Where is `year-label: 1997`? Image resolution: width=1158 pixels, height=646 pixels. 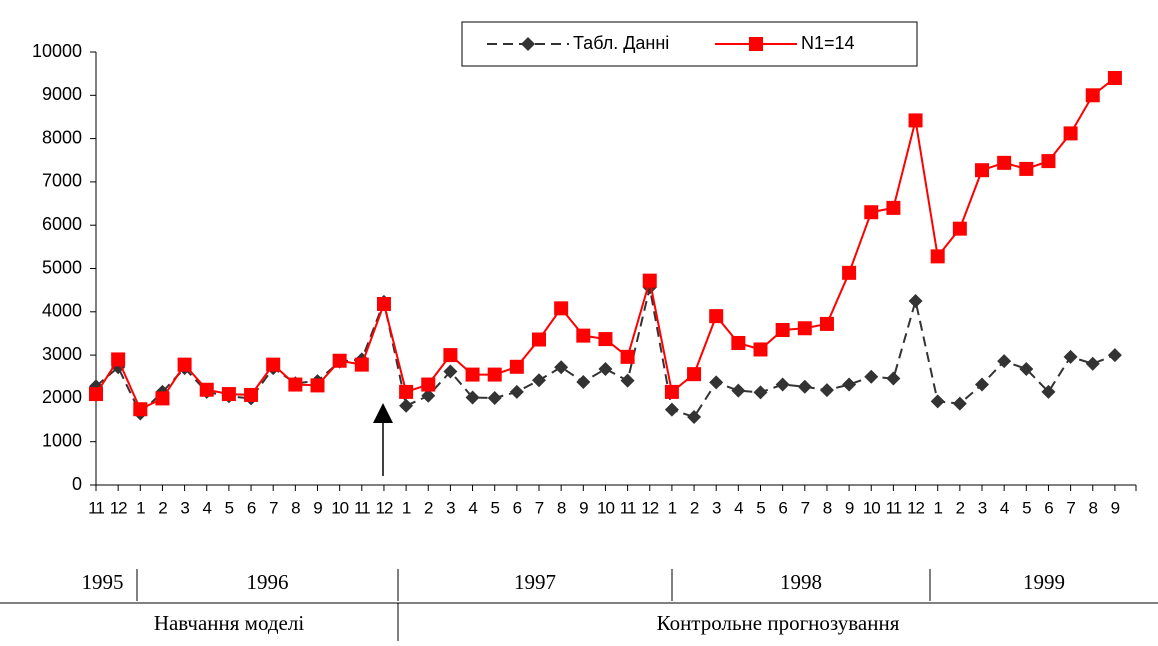 year-label: 1997 is located at coordinates (535, 582).